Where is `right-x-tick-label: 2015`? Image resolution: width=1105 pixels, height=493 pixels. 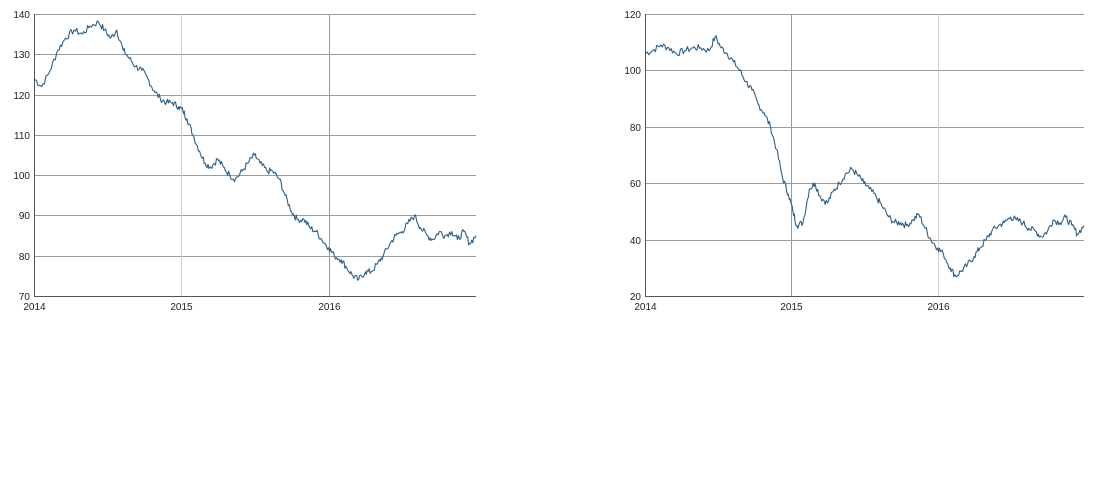
right-x-tick-label: 2015 is located at coordinates (791, 307).